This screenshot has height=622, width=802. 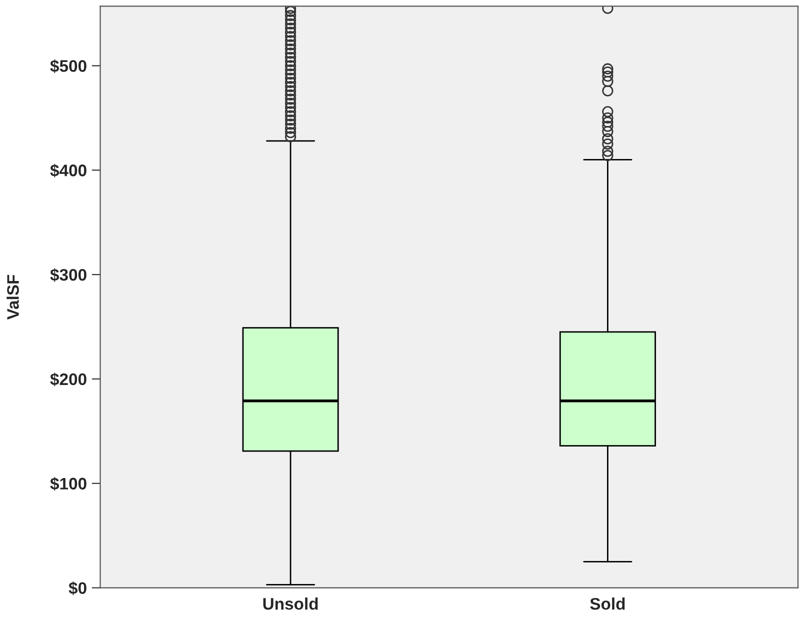 I want to click on y-tick-label: $500, so click(x=68, y=66).